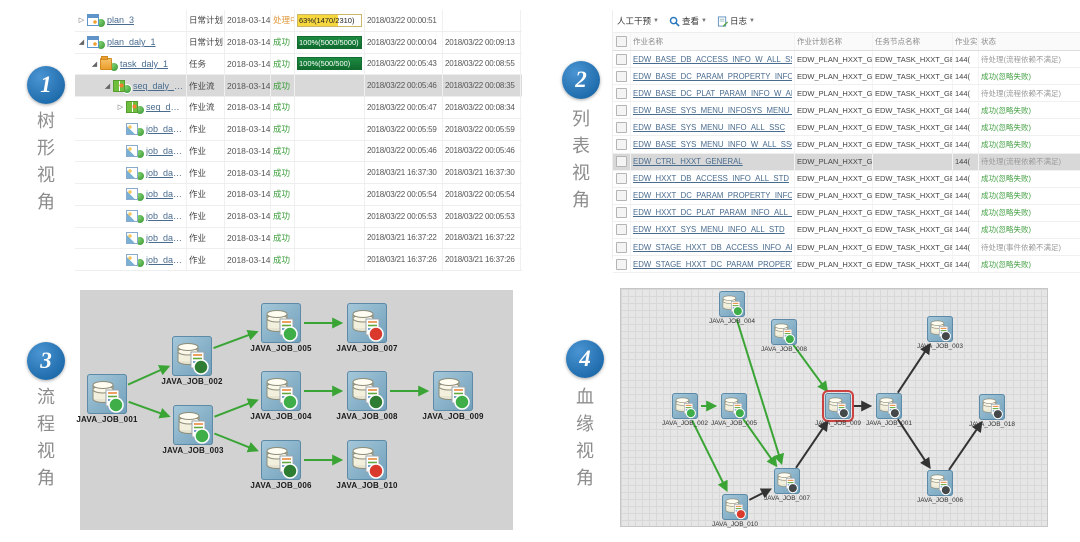 This screenshot has width=1080, height=542. Describe the element at coordinates (165, 194) in the screenshot. I see `tree-node-link: job_daly_1_3` at that location.